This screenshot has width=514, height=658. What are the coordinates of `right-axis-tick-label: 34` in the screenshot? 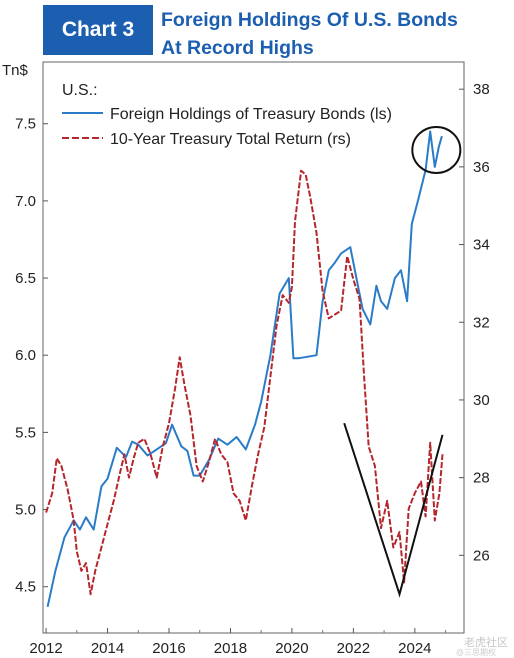 It's located at (481, 245).